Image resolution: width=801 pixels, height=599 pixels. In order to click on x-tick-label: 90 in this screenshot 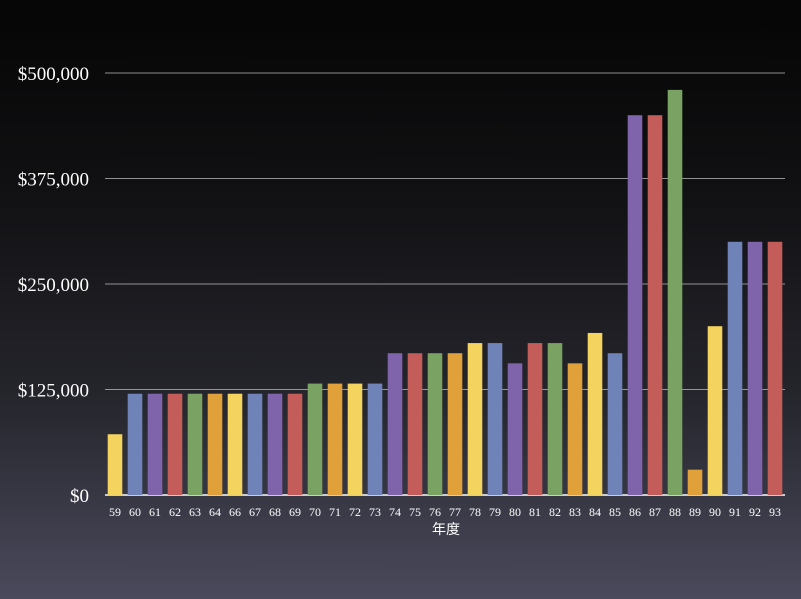, I will do `click(715, 512)`.